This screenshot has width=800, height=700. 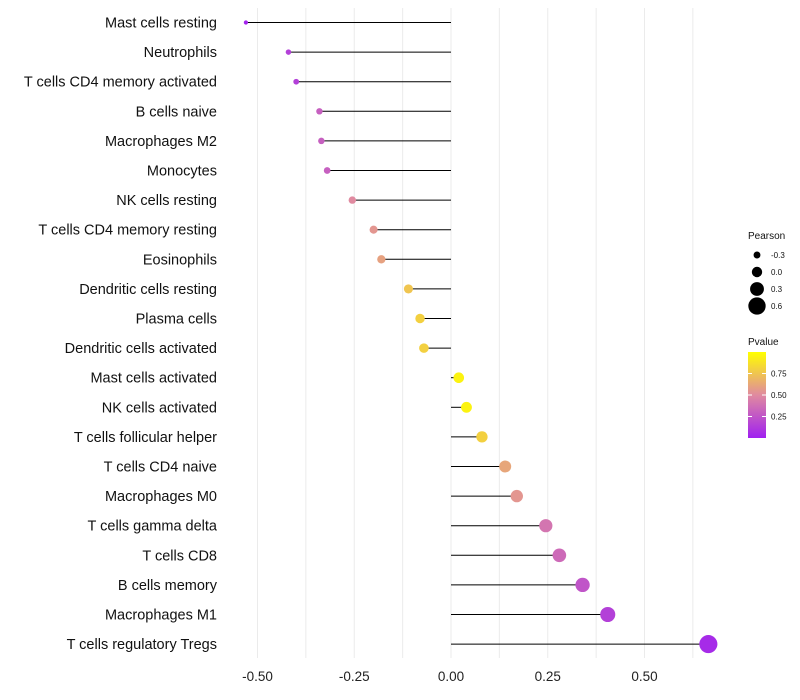 I want to click on size-legend-items: -0.3 0.0 0.3 0.6, so click(x=766, y=283).